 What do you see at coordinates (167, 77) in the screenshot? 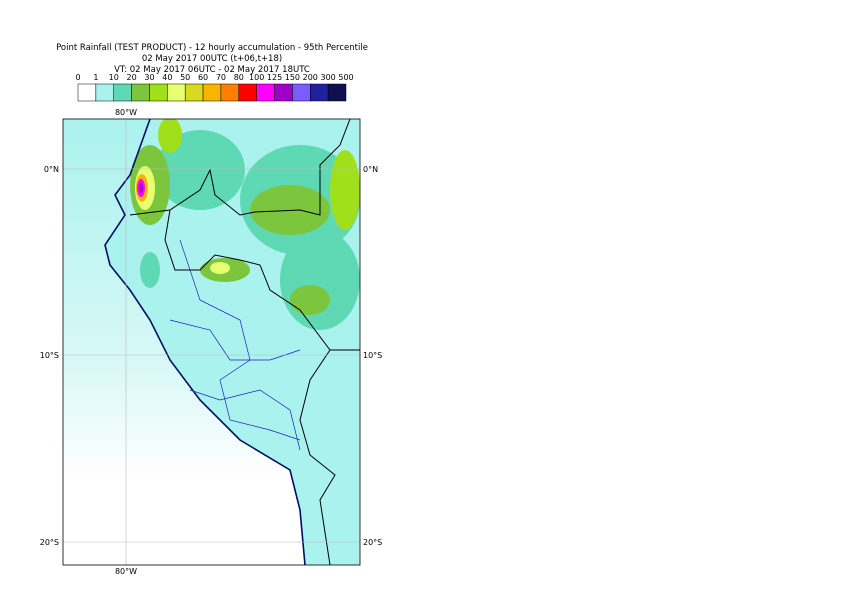
I see `legend-label: 40` at bounding box center [167, 77].